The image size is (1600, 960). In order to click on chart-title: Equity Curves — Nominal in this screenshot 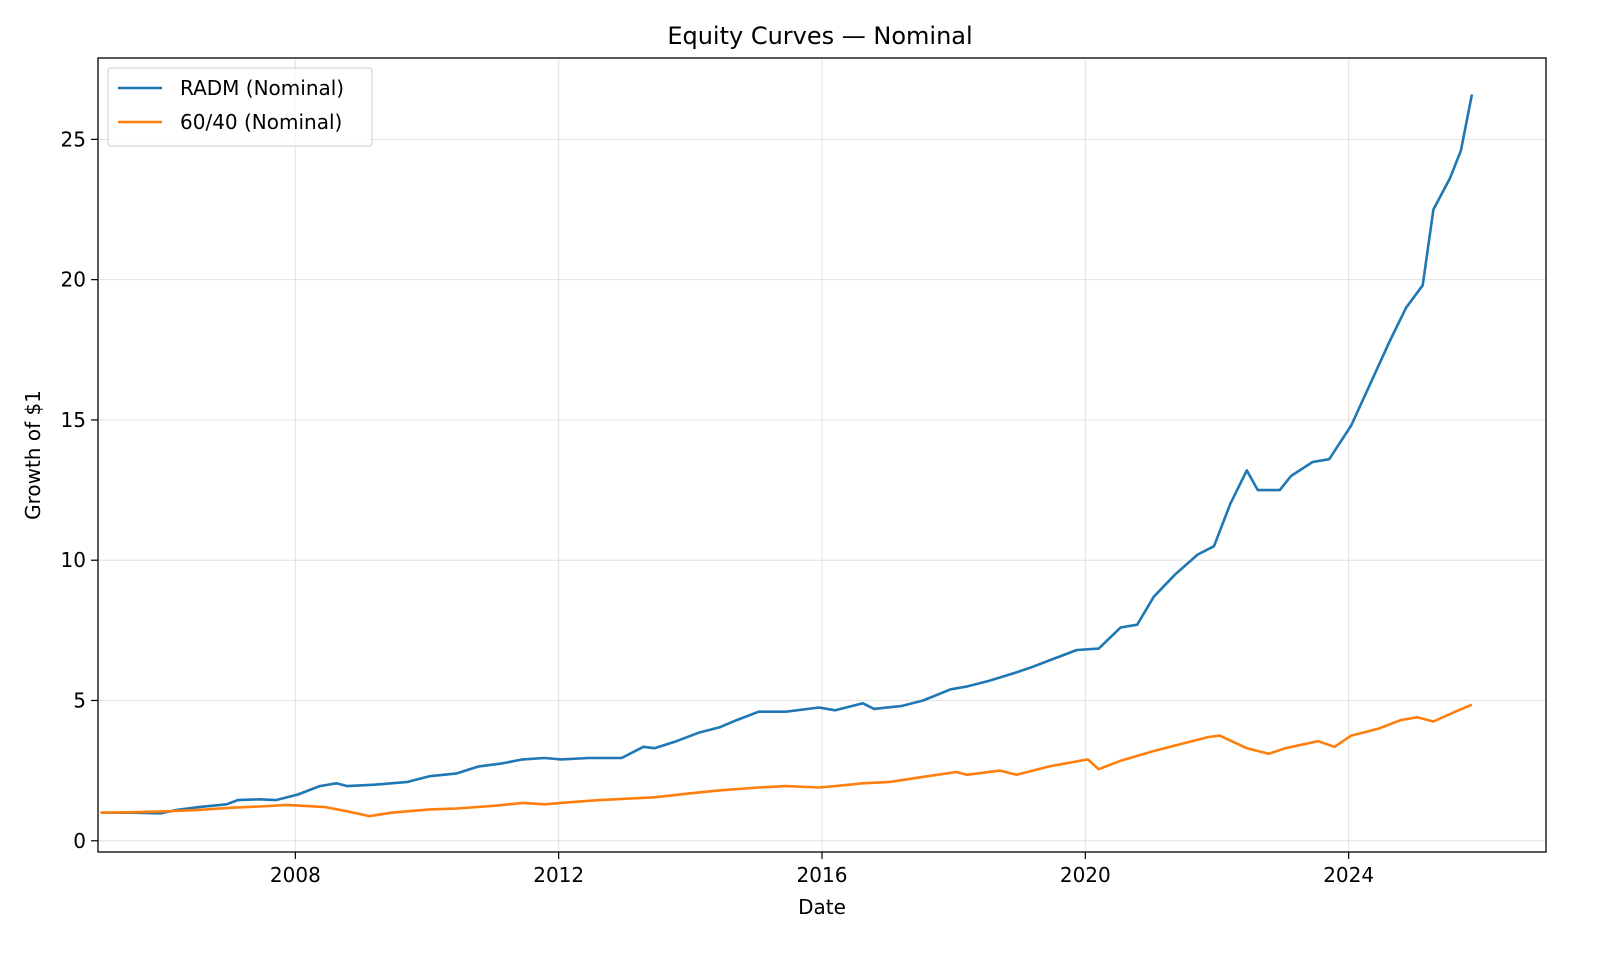, I will do `click(819, 36)`.